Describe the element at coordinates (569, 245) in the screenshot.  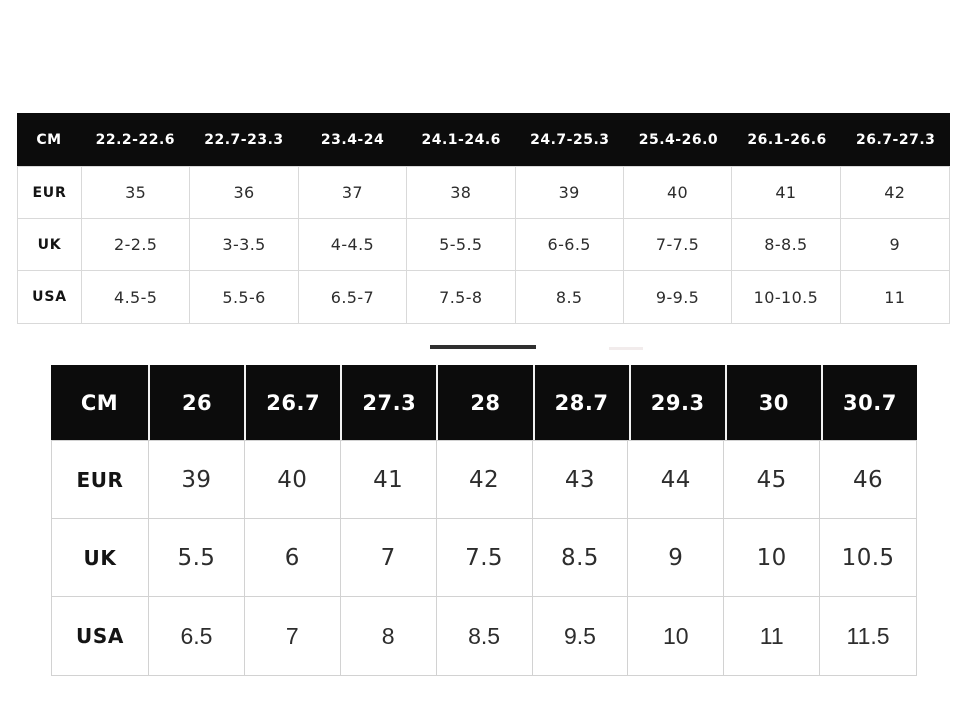
I see `size-cell: 6-6.5` at that location.